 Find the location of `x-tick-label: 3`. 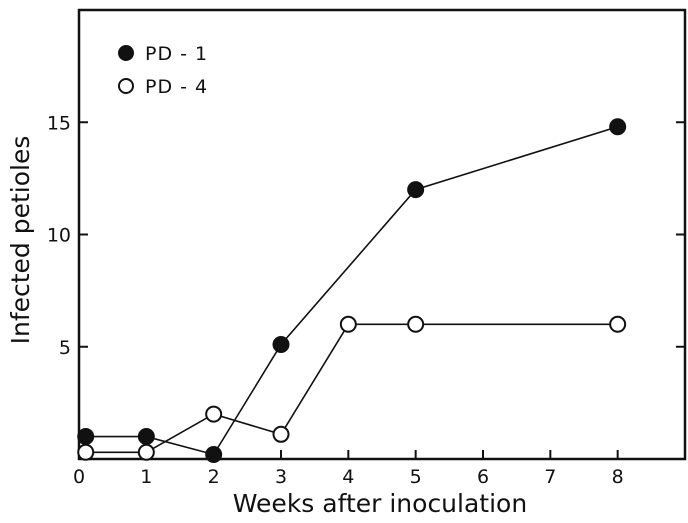

x-tick-label: 3 is located at coordinates (281, 477).